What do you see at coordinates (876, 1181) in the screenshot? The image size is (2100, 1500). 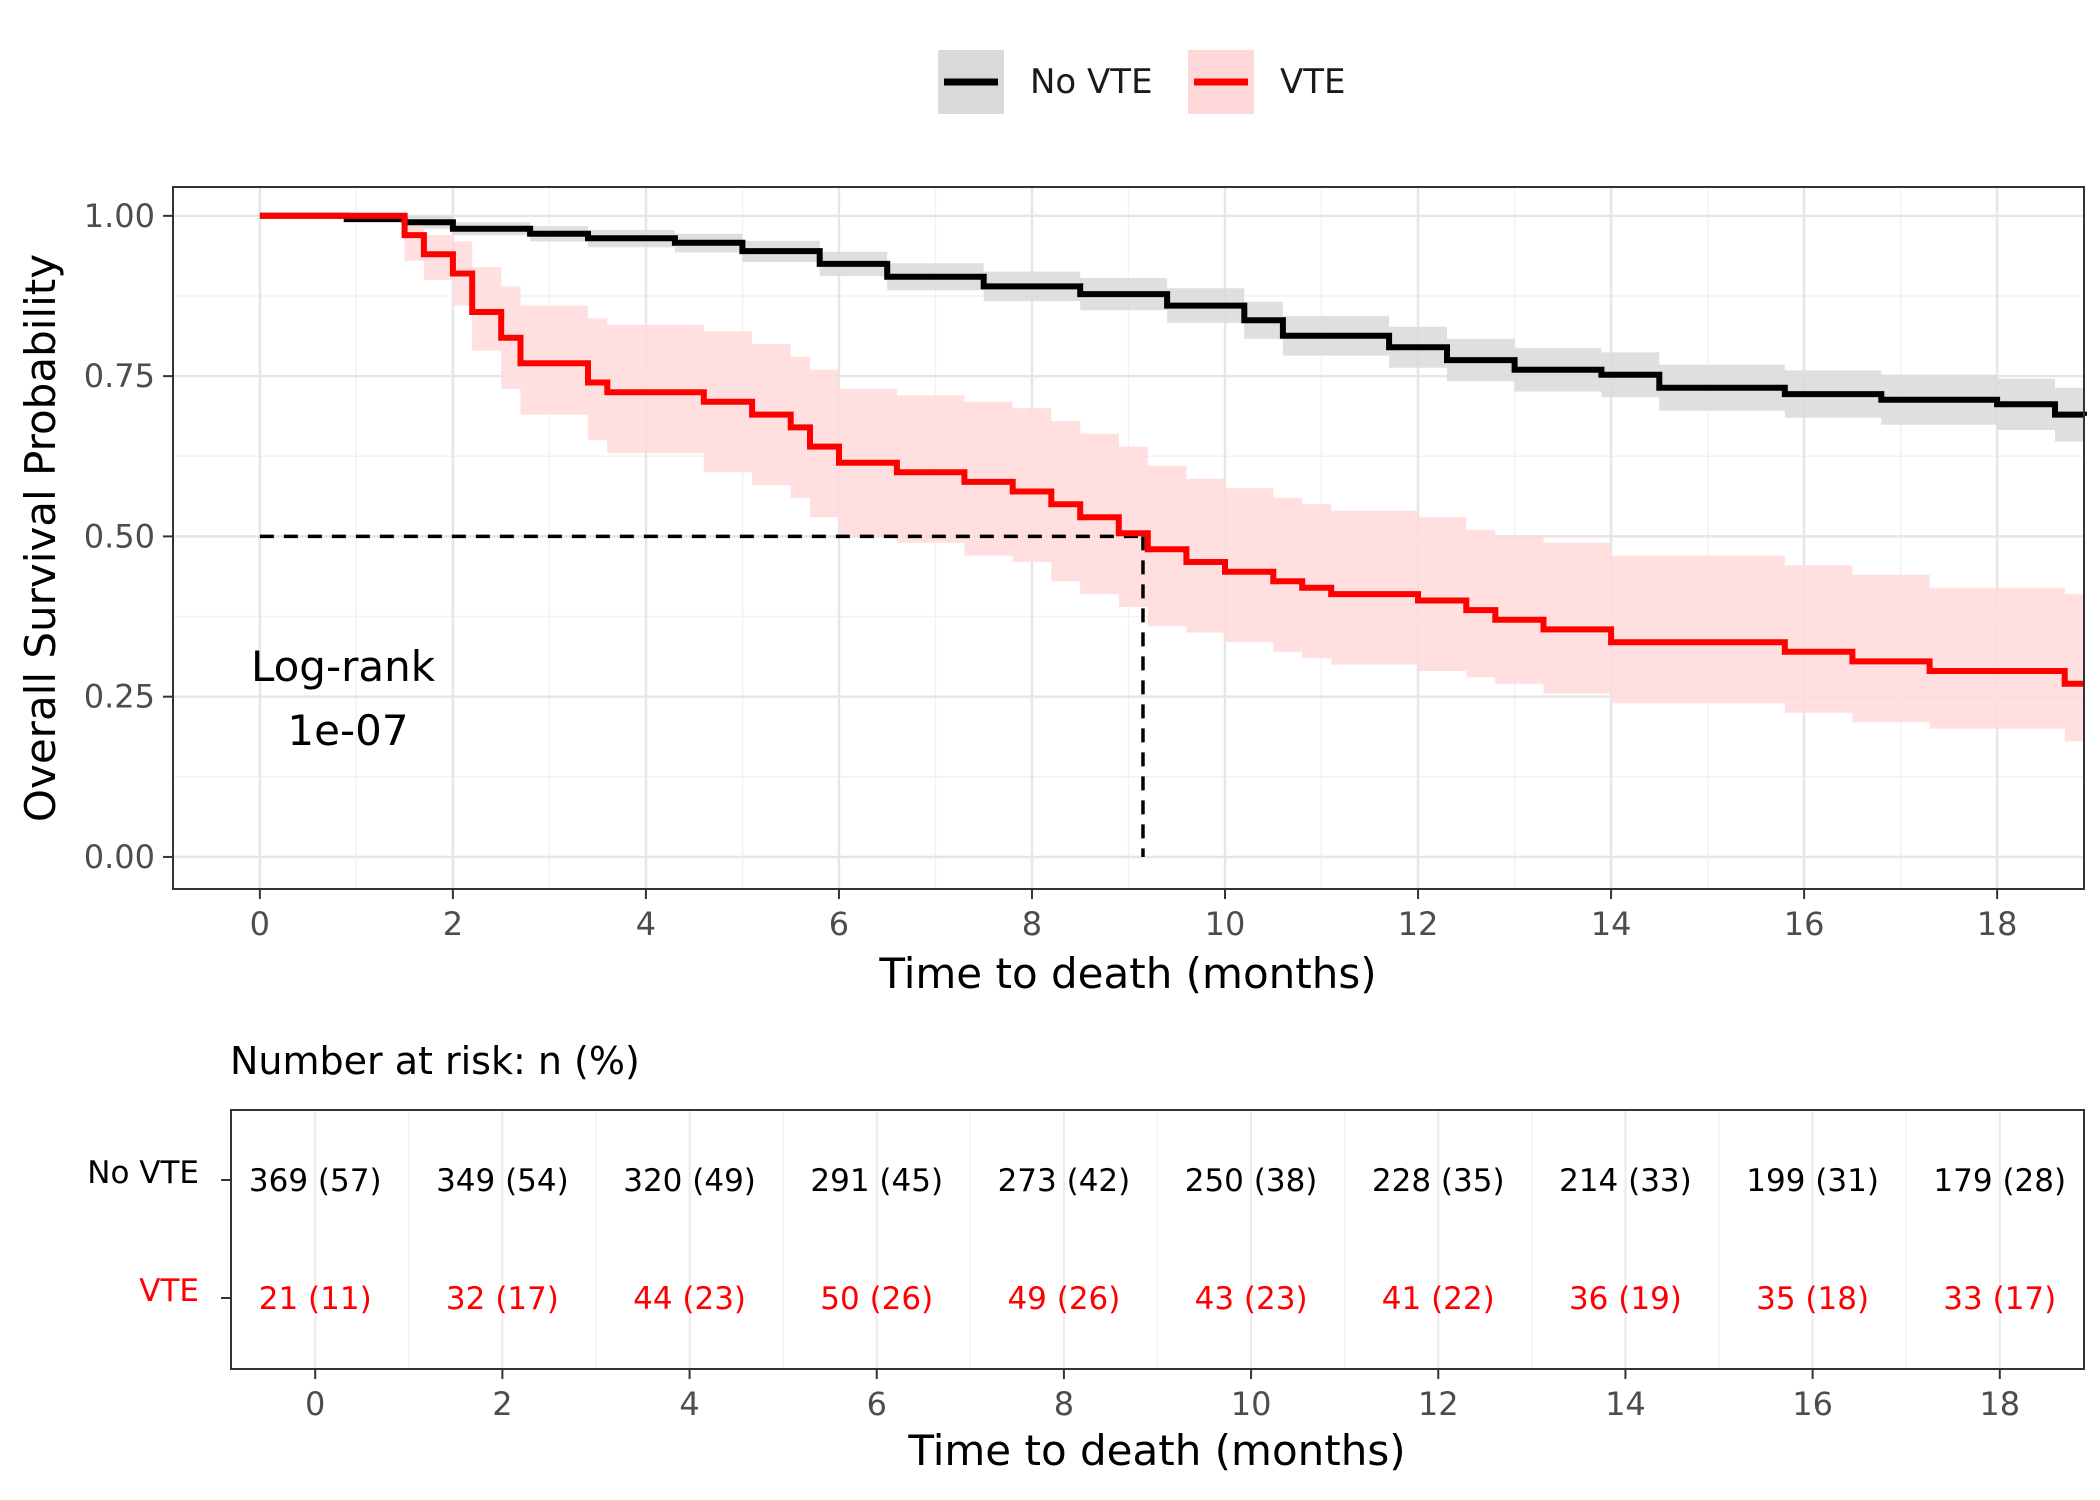 I see `risk-cell-no-vte: 291 (45)` at bounding box center [876, 1181].